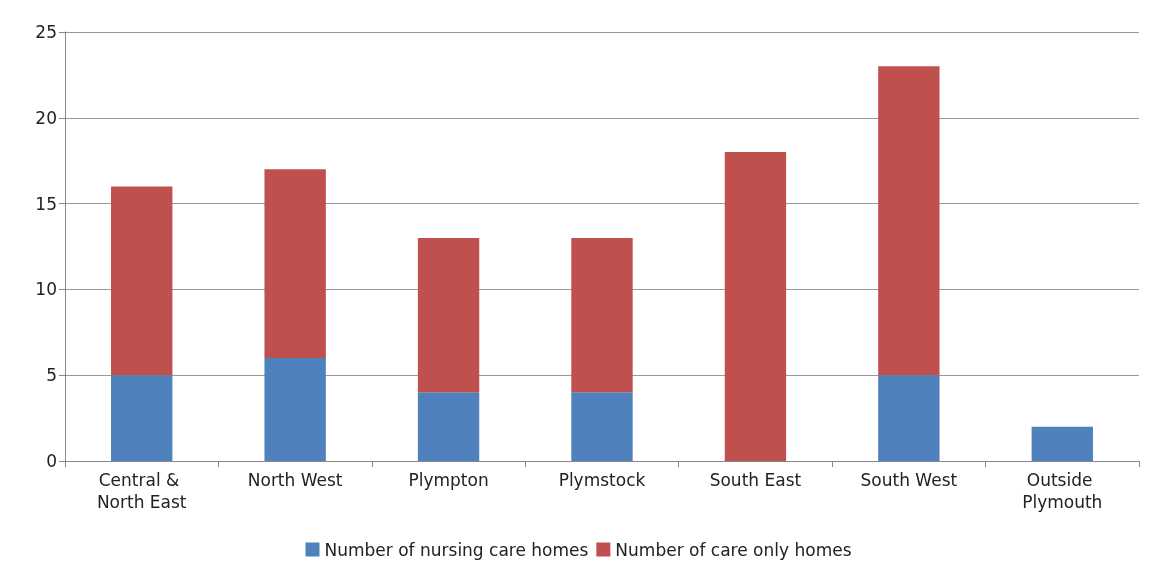  Describe the element at coordinates (51, 375) in the screenshot. I see `y-tick-label: 5` at that location.